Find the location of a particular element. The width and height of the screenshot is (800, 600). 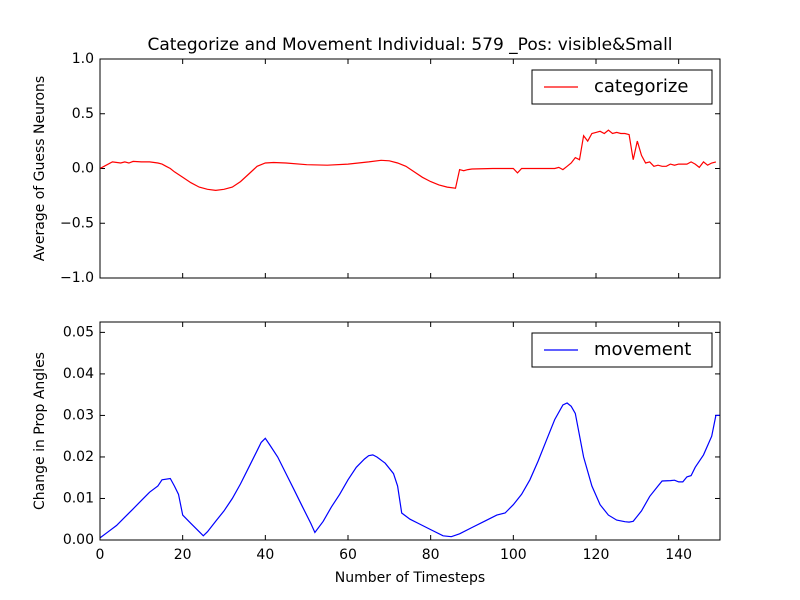

x-tick-label: 80 is located at coordinates (431, 555).